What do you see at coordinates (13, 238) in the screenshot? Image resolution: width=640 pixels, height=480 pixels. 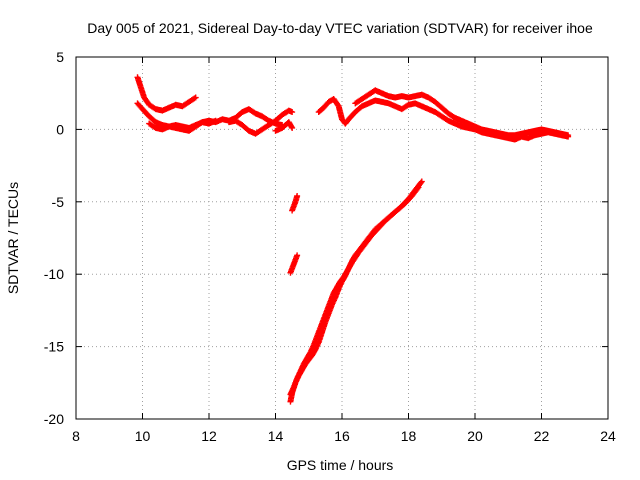 I see `y-axis-label: SDTVAR / TECUs` at bounding box center [13, 238].